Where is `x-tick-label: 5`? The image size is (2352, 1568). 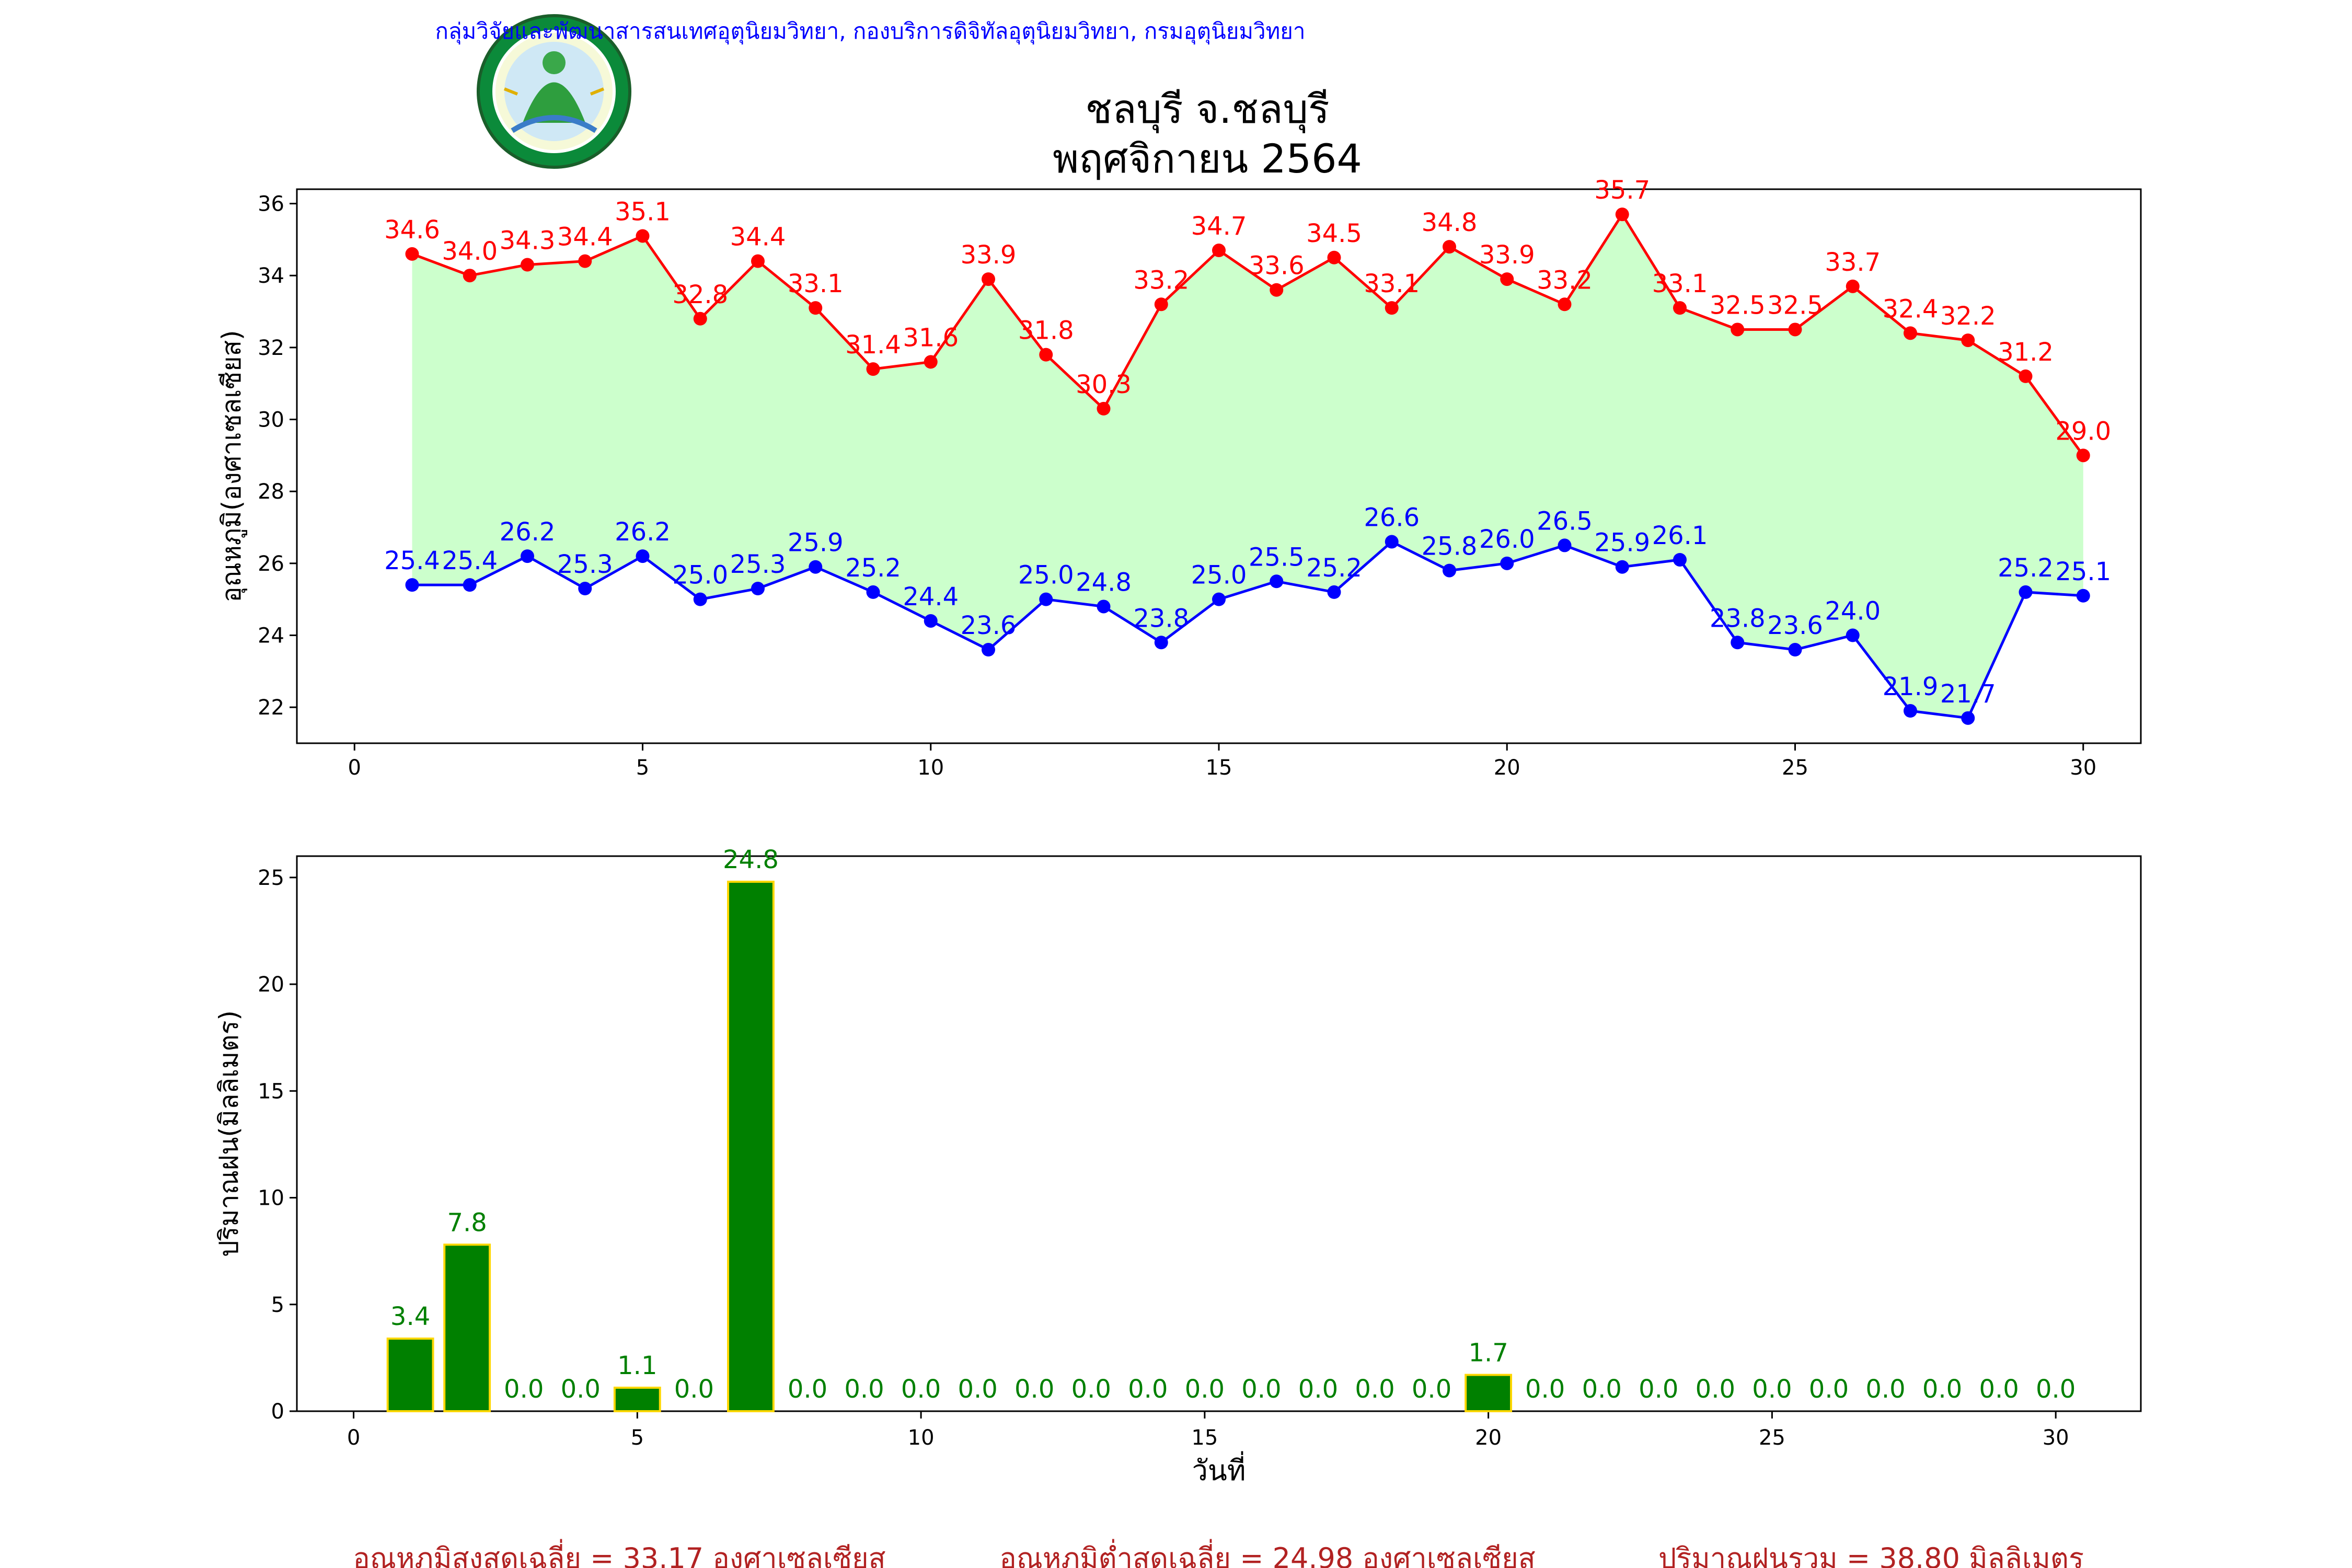 x-tick-label: 5 is located at coordinates (642, 768).